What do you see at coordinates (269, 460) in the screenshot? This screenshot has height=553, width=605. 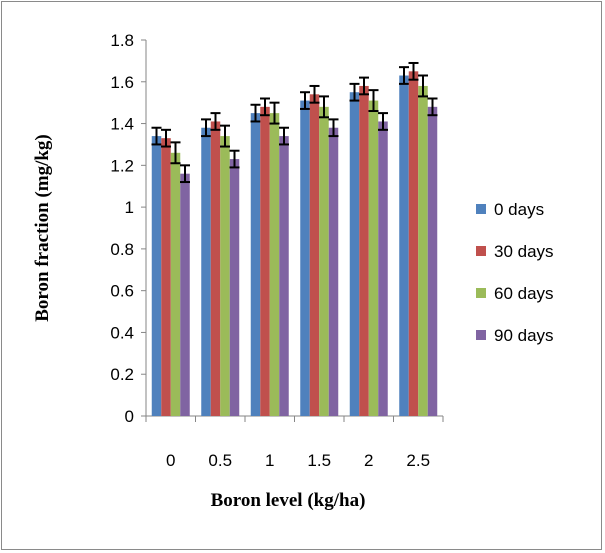 I see `x-tick-label: 1` at bounding box center [269, 460].